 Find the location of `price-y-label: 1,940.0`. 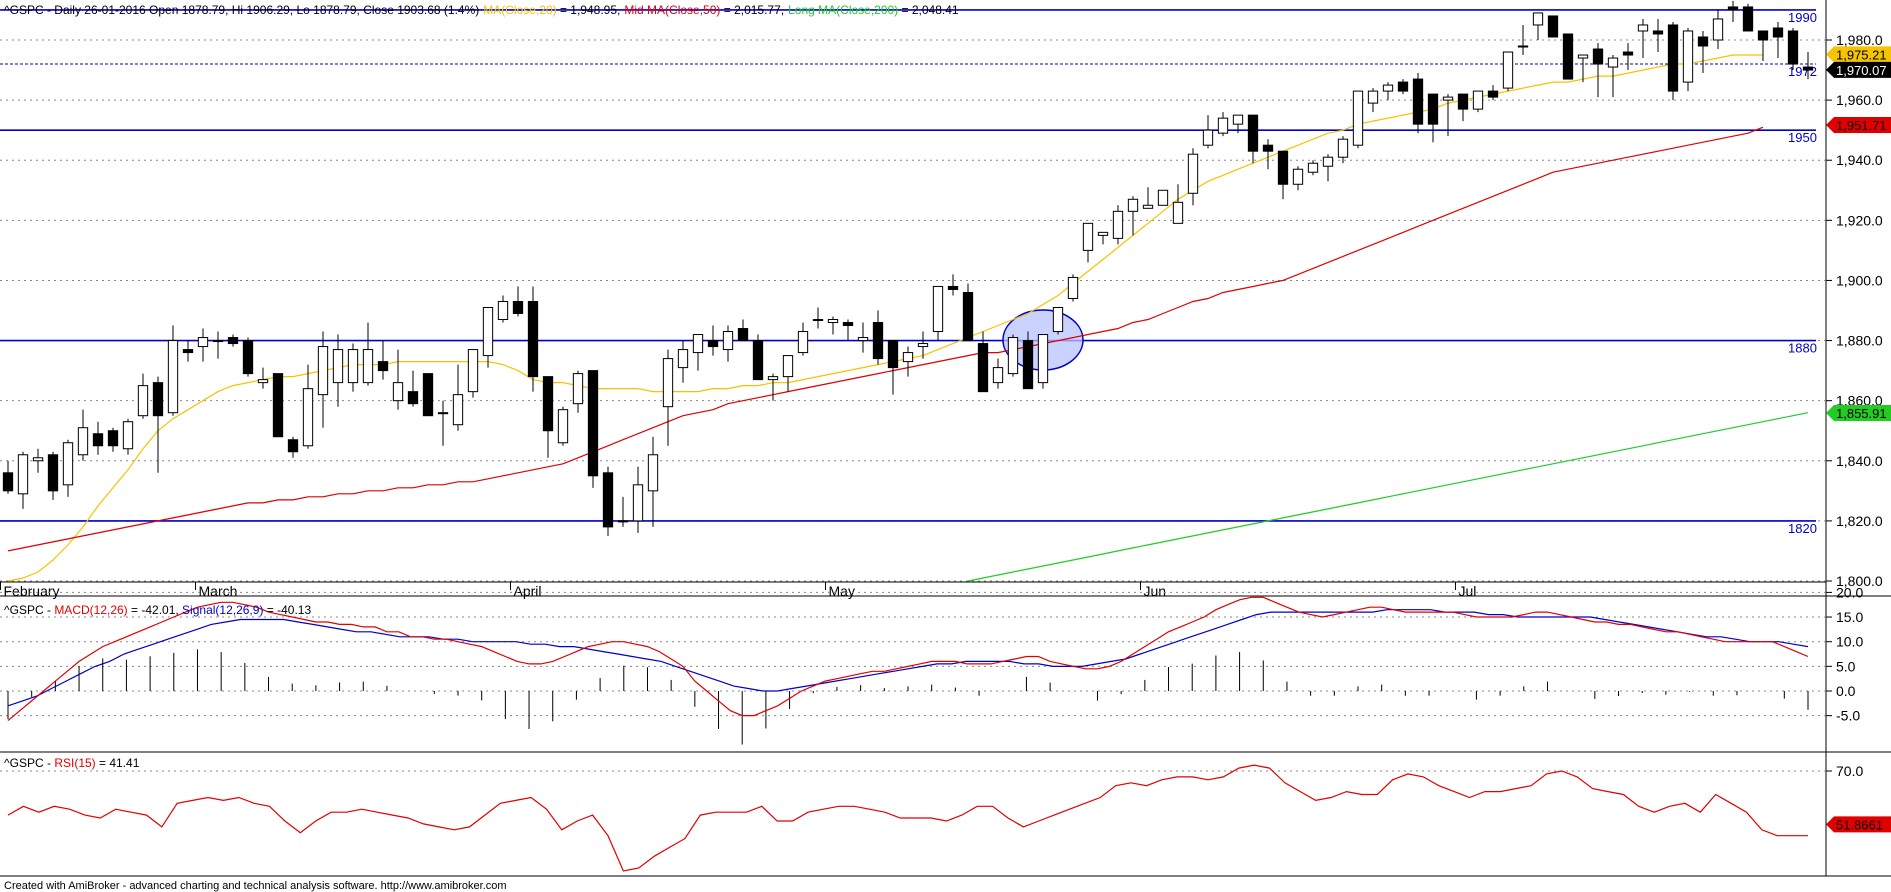

price-y-label: 1,940.0 is located at coordinates (1859, 160).